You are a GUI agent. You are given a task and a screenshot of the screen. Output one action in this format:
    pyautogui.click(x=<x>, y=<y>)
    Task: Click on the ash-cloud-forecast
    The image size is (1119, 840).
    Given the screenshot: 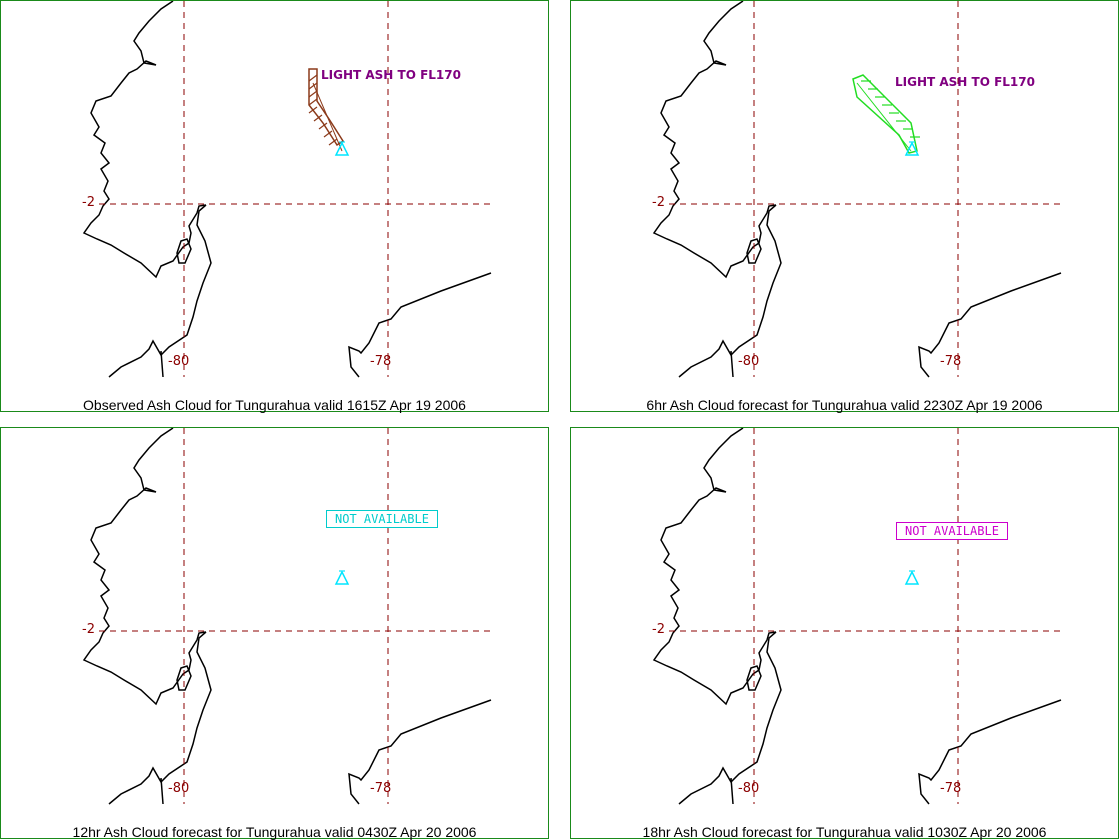 What is the action you would take?
    pyautogui.click(x=886, y=114)
    